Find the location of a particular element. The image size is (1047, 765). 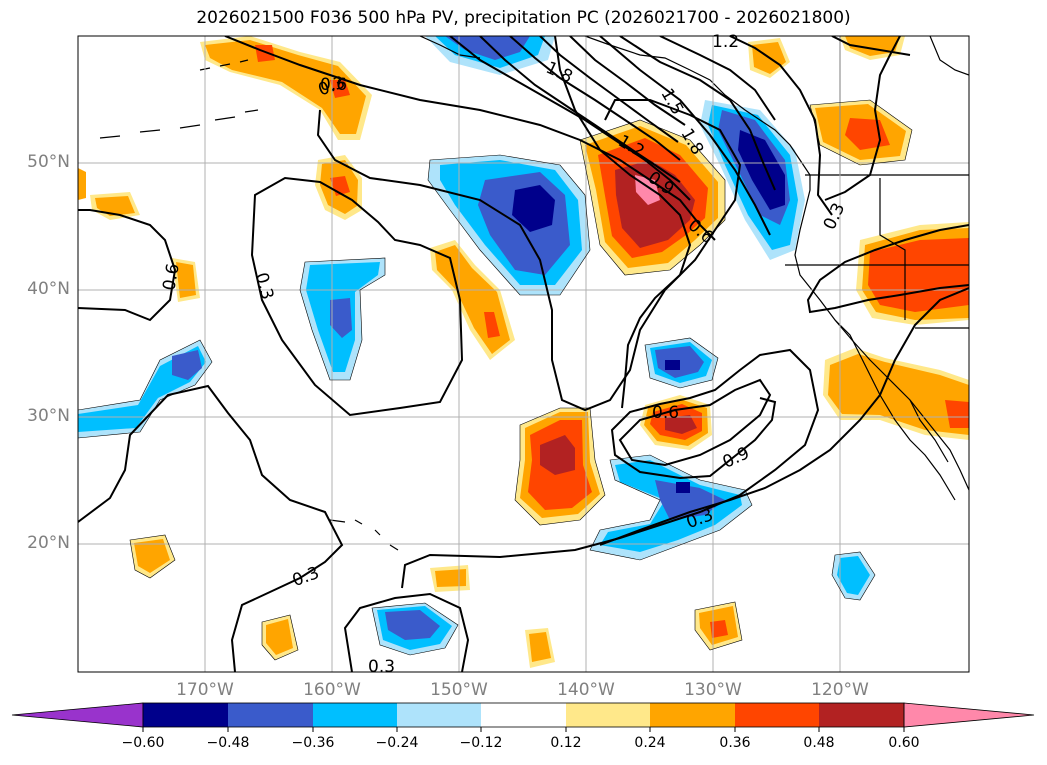

pv-contour-sw-us is located at coordinates (887, 269).